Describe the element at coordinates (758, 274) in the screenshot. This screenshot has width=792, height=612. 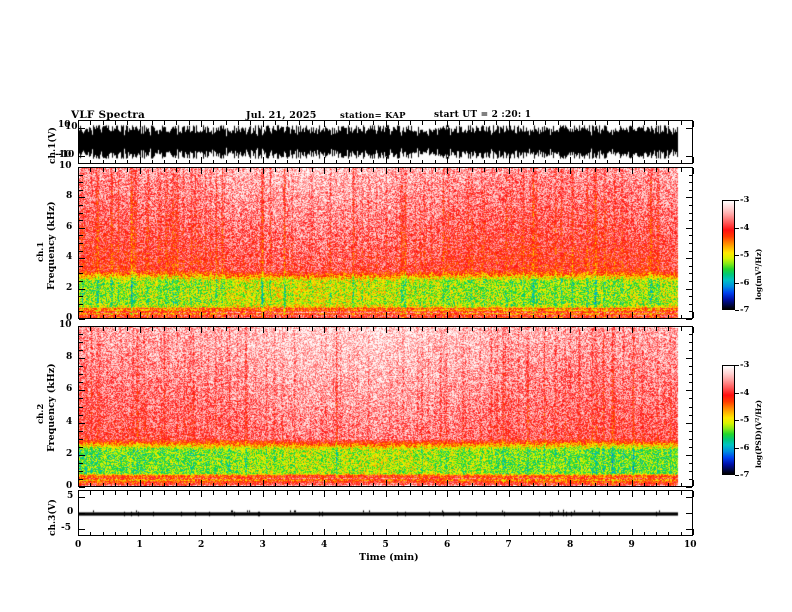
I see `colorbar-ch1-label: log(mV²/Hz)` at that location.